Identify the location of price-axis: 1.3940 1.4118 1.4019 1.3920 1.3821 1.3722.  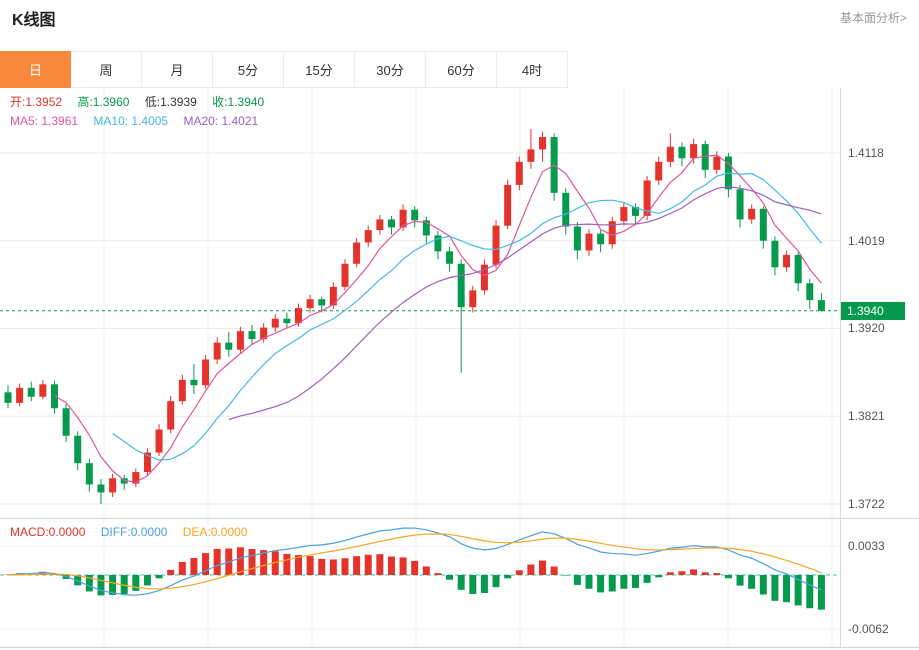
(879, 303).